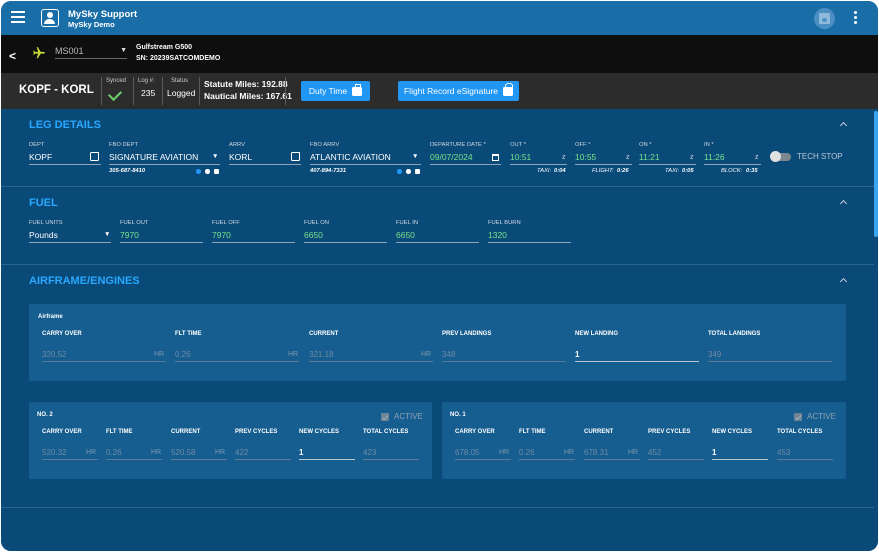  What do you see at coordinates (714, 157) in the screenshot?
I see `in-time-input: 11:26` at bounding box center [714, 157].